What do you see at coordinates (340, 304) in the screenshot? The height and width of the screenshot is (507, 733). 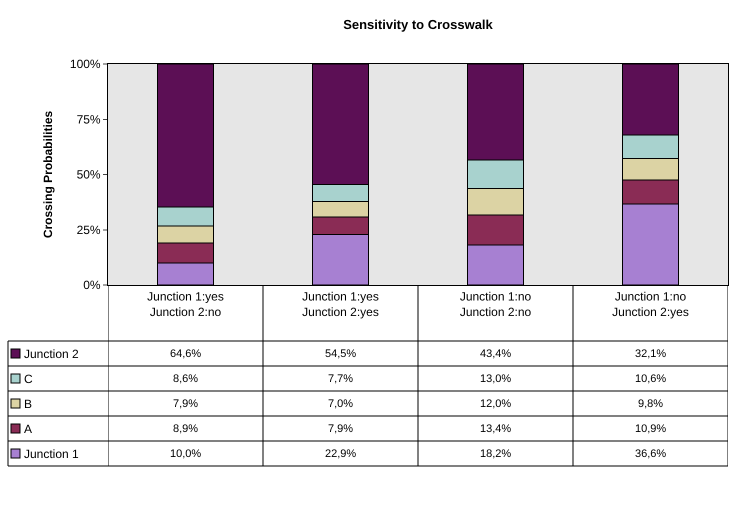 I see `x-tick-label: Junction 1:yes Junction 2:yes` at bounding box center [340, 304].